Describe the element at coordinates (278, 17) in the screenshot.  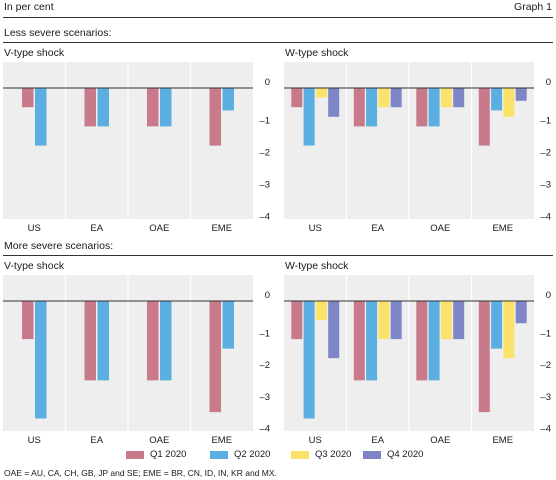
I see `header-rule` at that location.